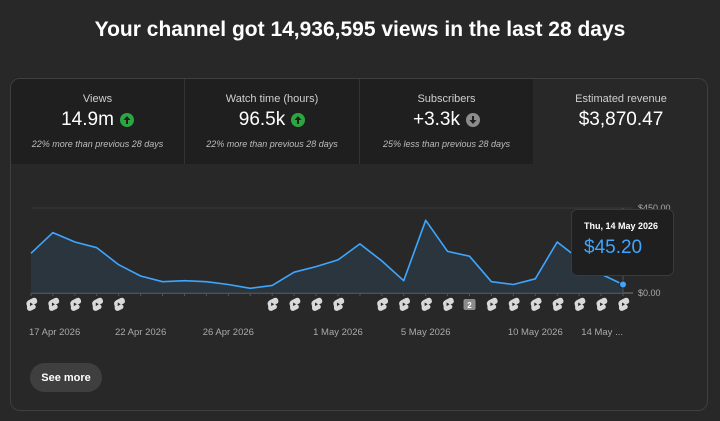 The image size is (720, 421). What do you see at coordinates (272, 99) in the screenshot?
I see `metric-label: Watch time (hours)` at bounding box center [272, 99].